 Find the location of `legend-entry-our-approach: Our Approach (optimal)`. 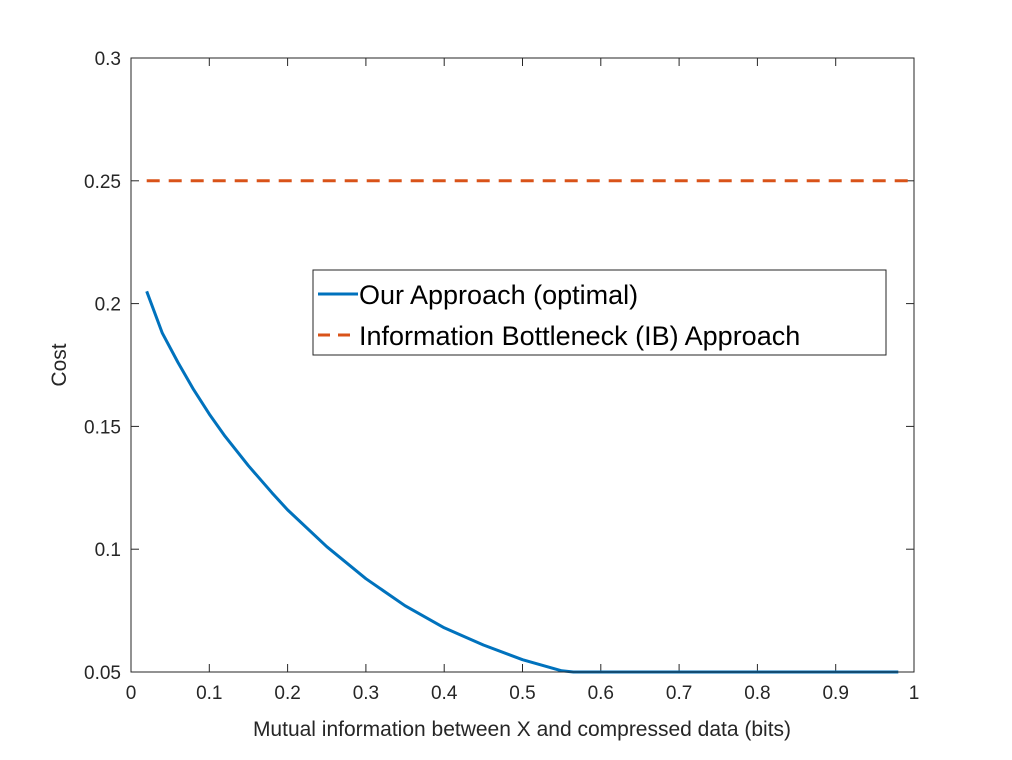

legend-entry-our-approach: Our Approach (optimal) is located at coordinates (498, 295).